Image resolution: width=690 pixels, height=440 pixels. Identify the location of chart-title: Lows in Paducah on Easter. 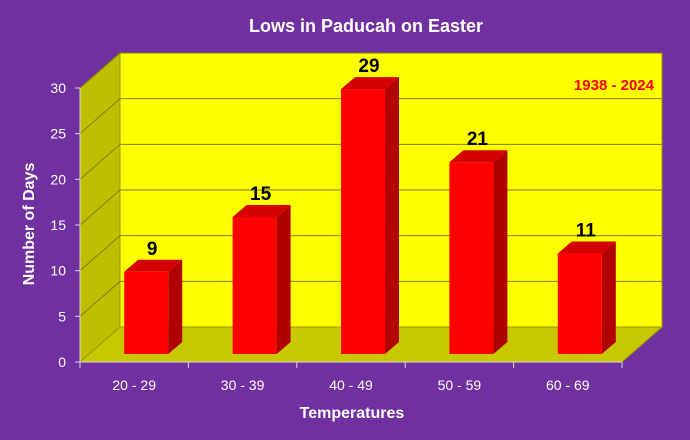
(366, 26).